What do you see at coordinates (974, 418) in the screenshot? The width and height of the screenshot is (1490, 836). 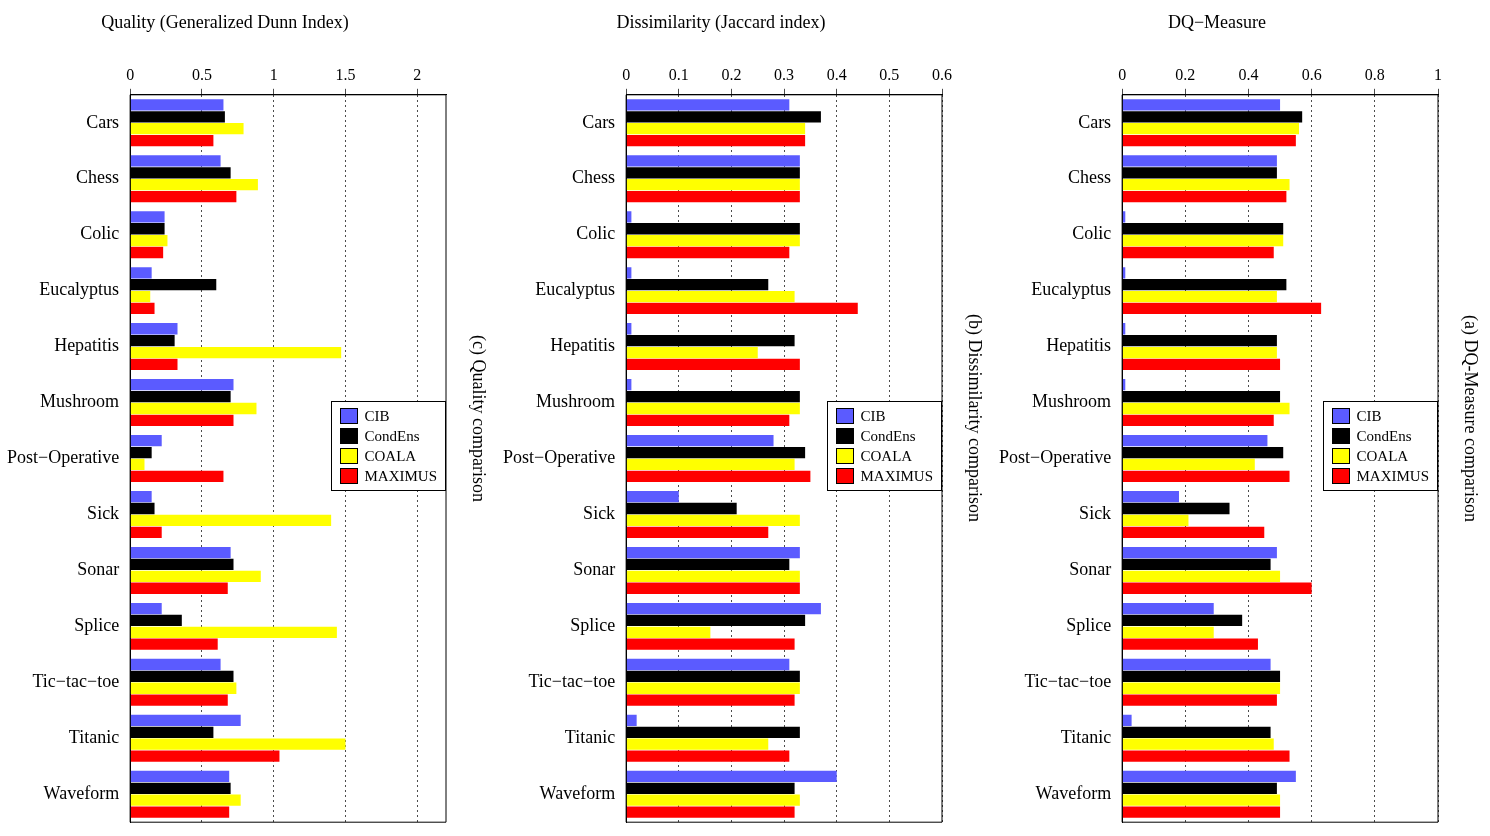 I see `text: (b) Dissimilarity comparison` at bounding box center [974, 418].